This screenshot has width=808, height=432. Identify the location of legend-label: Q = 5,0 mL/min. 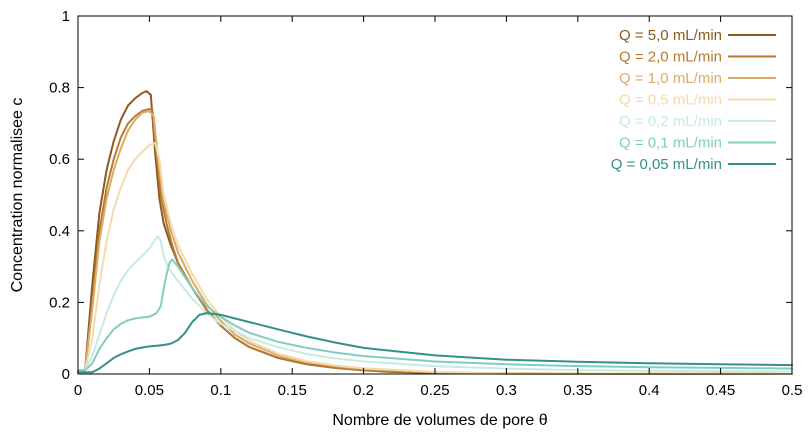
(670, 35).